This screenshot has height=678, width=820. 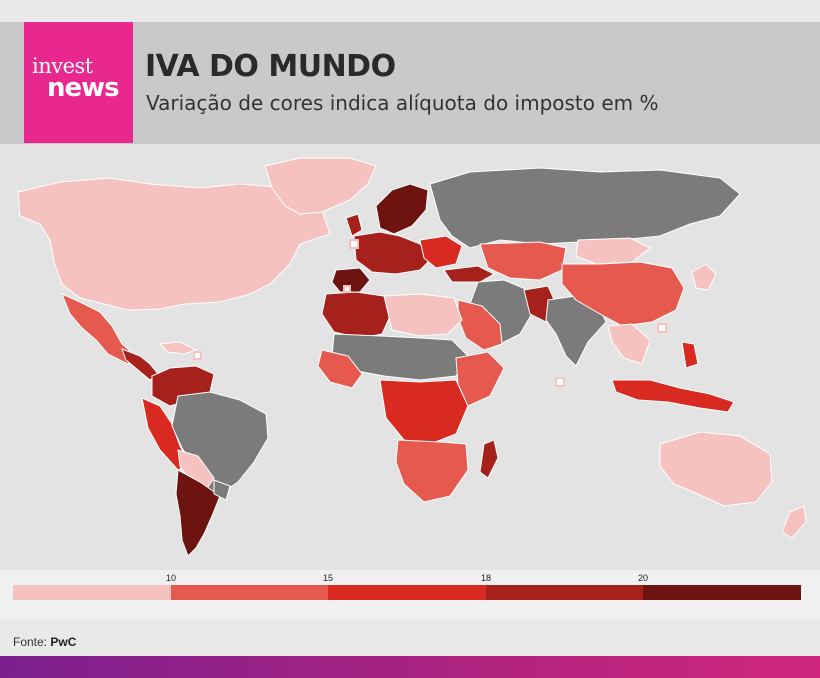 I want to click on region-caribbean, so click(x=178, y=348).